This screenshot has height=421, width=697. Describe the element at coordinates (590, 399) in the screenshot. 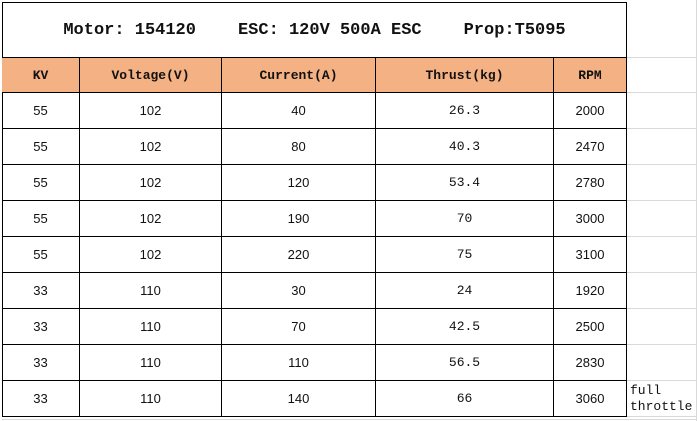

I see `data-cell: 3060` at that location.